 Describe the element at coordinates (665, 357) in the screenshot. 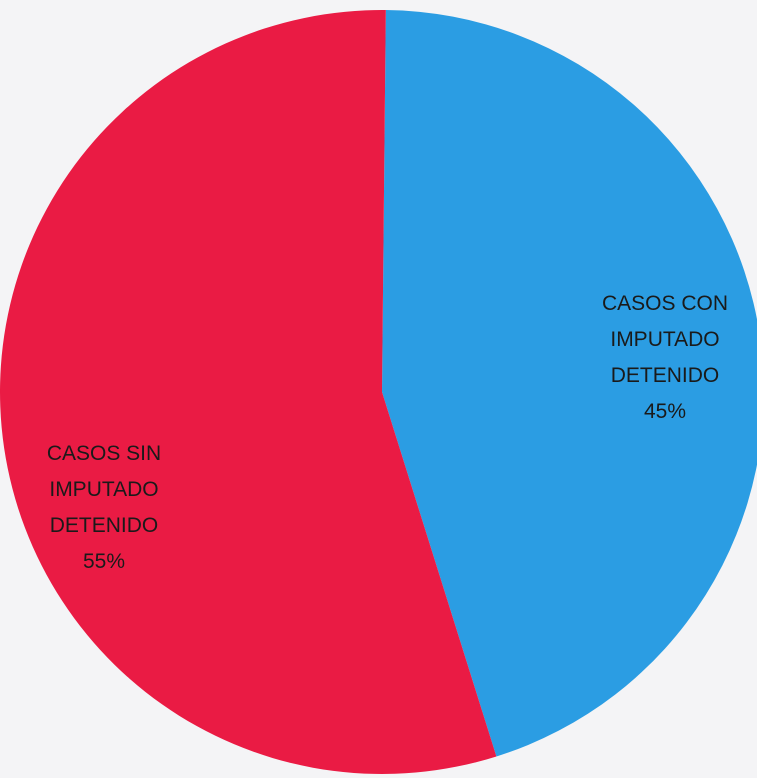

I see `slice-label-con-imputado: CASOS CON IMPUTADO DETENIDO 45%` at that location.